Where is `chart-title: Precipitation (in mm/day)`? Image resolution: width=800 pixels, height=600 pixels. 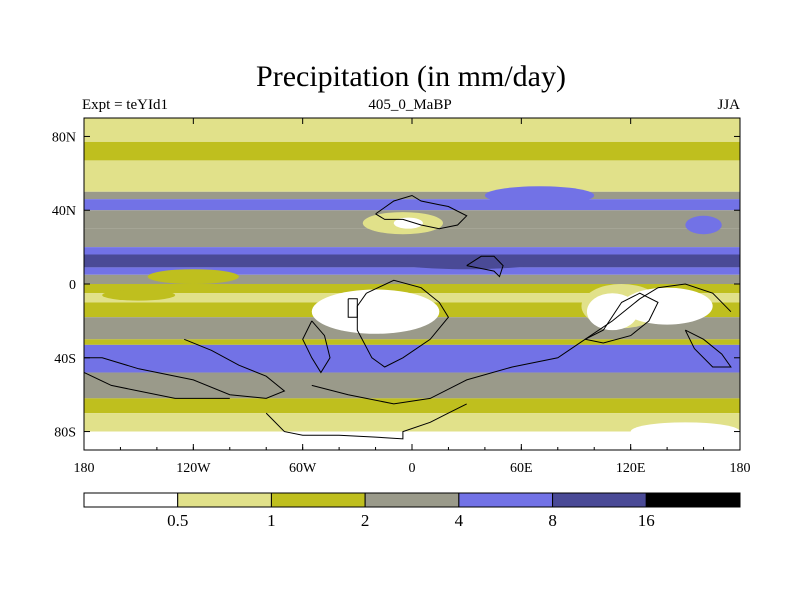
chart-title: Precipitation (in mm/day) is located at coordinates (411, 76).